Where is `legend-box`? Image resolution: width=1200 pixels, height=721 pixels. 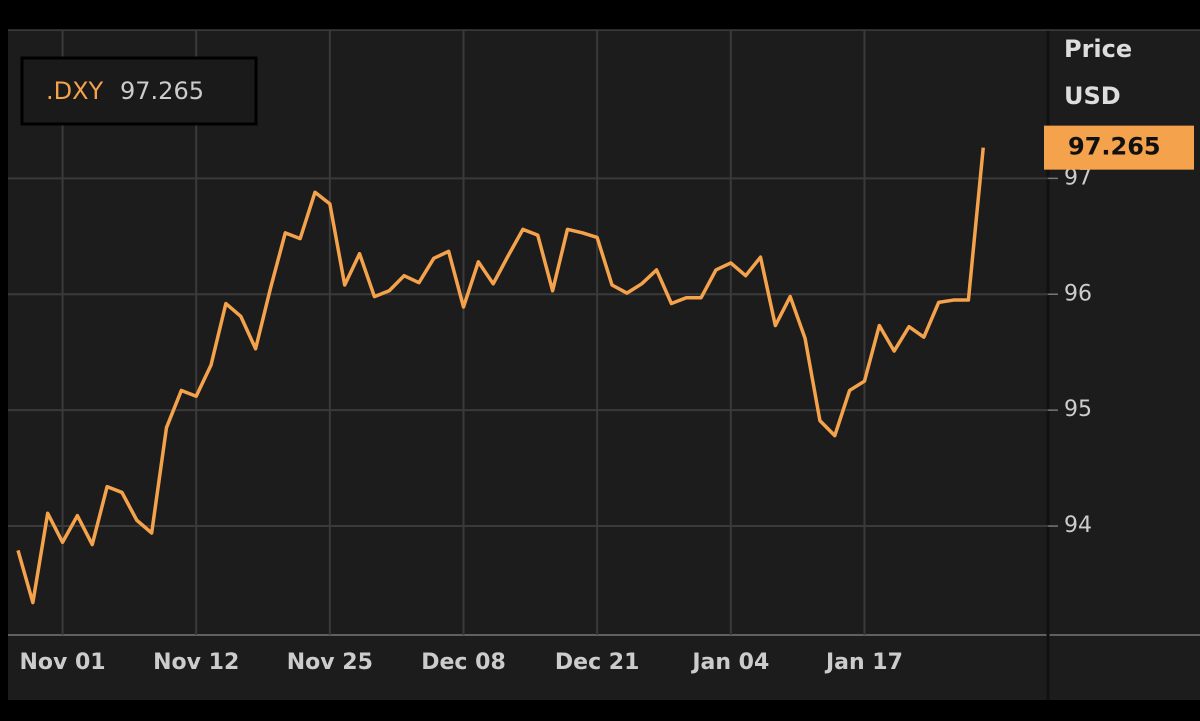 legend-box is located at coordinates (139, 91).